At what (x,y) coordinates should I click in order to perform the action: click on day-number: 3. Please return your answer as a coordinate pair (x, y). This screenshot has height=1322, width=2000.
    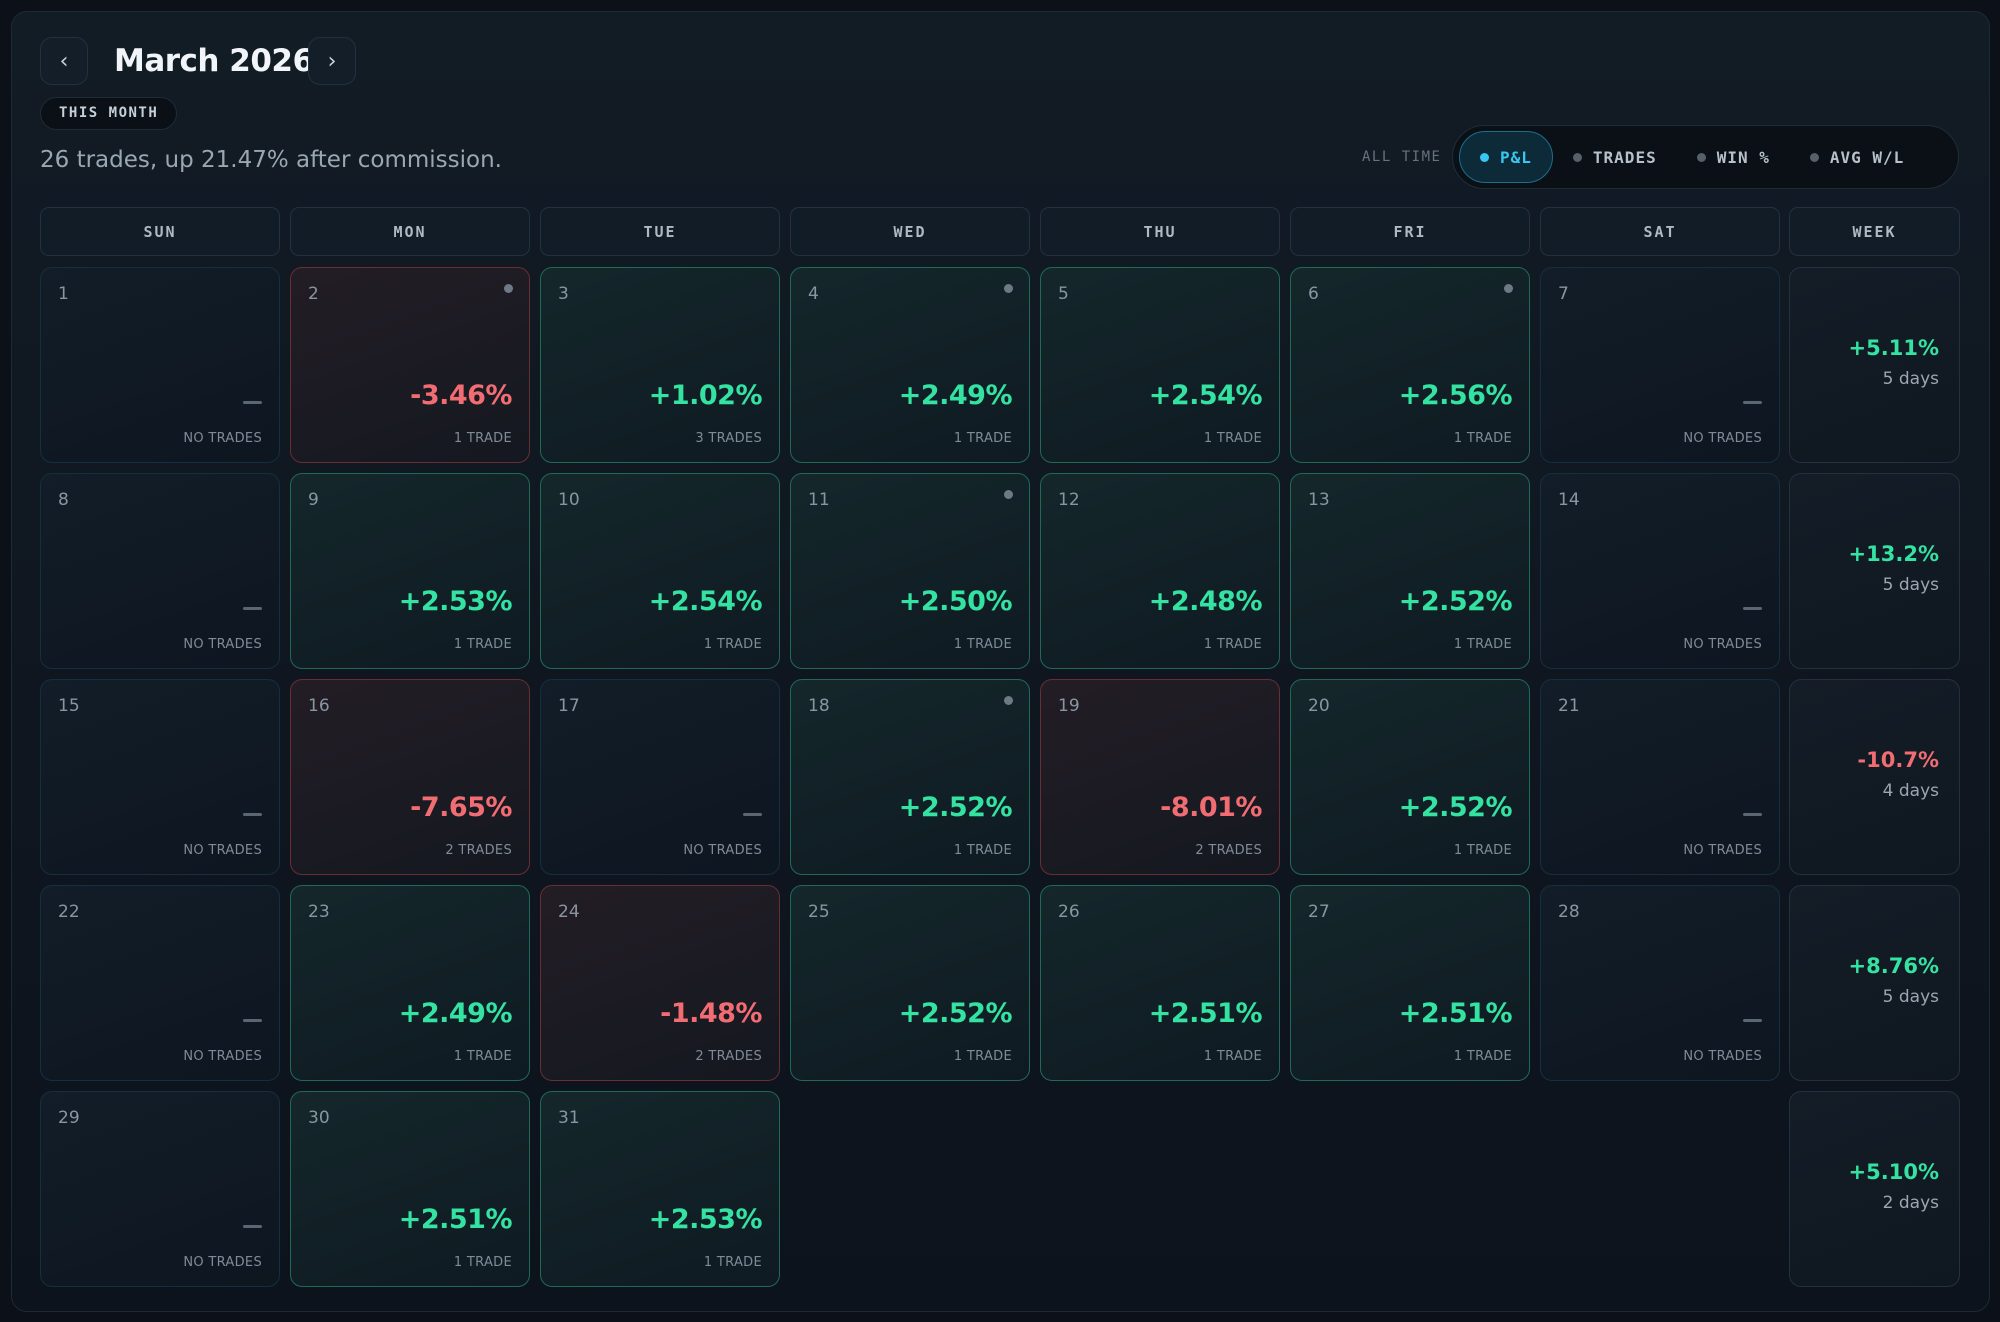
    Looking at the image, I should click on (563, 294).